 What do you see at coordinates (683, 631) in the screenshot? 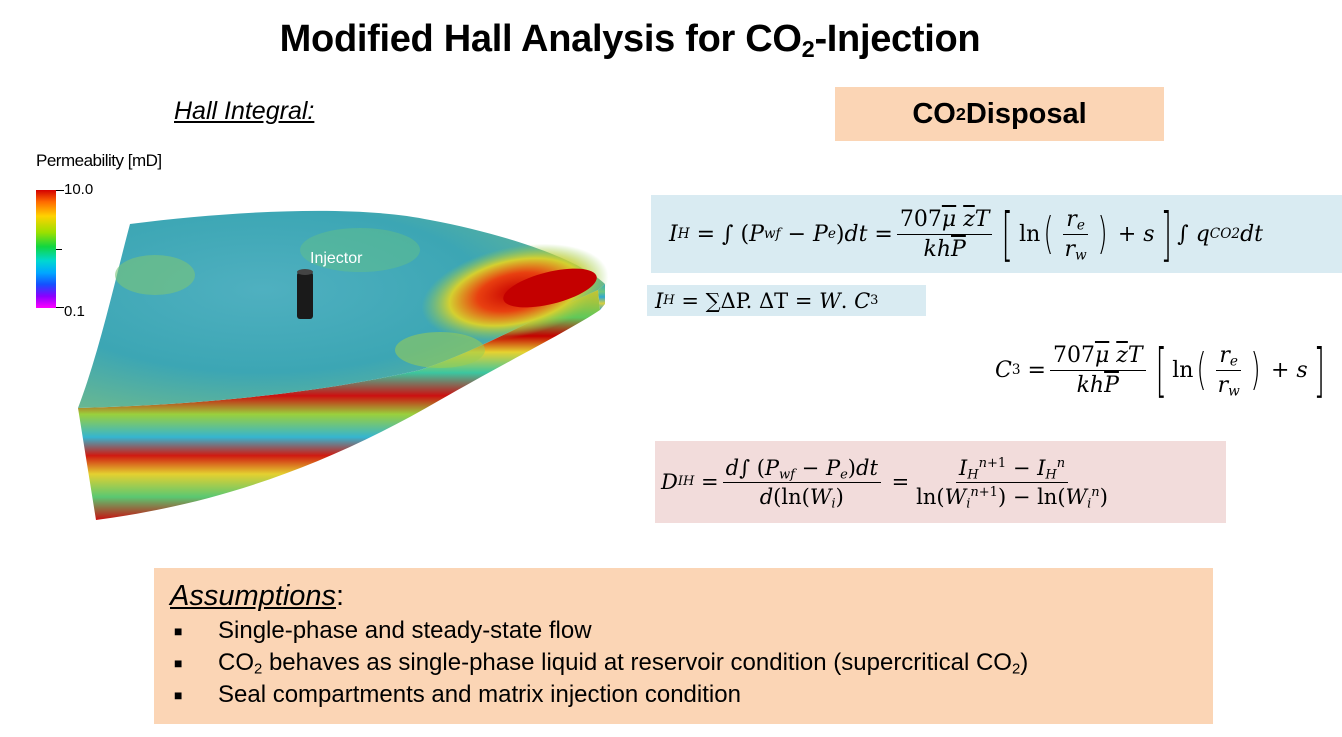
I see `assumption-item: ■ Single-phase and steady-state flow` at bounding box center [683, 631].